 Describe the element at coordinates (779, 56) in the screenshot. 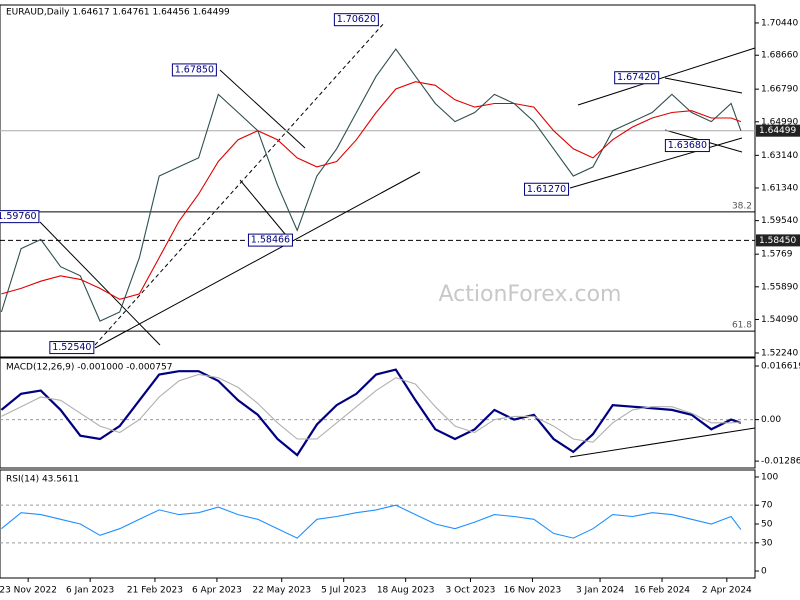

I see `y-tick-label: 1.68660` at that location.